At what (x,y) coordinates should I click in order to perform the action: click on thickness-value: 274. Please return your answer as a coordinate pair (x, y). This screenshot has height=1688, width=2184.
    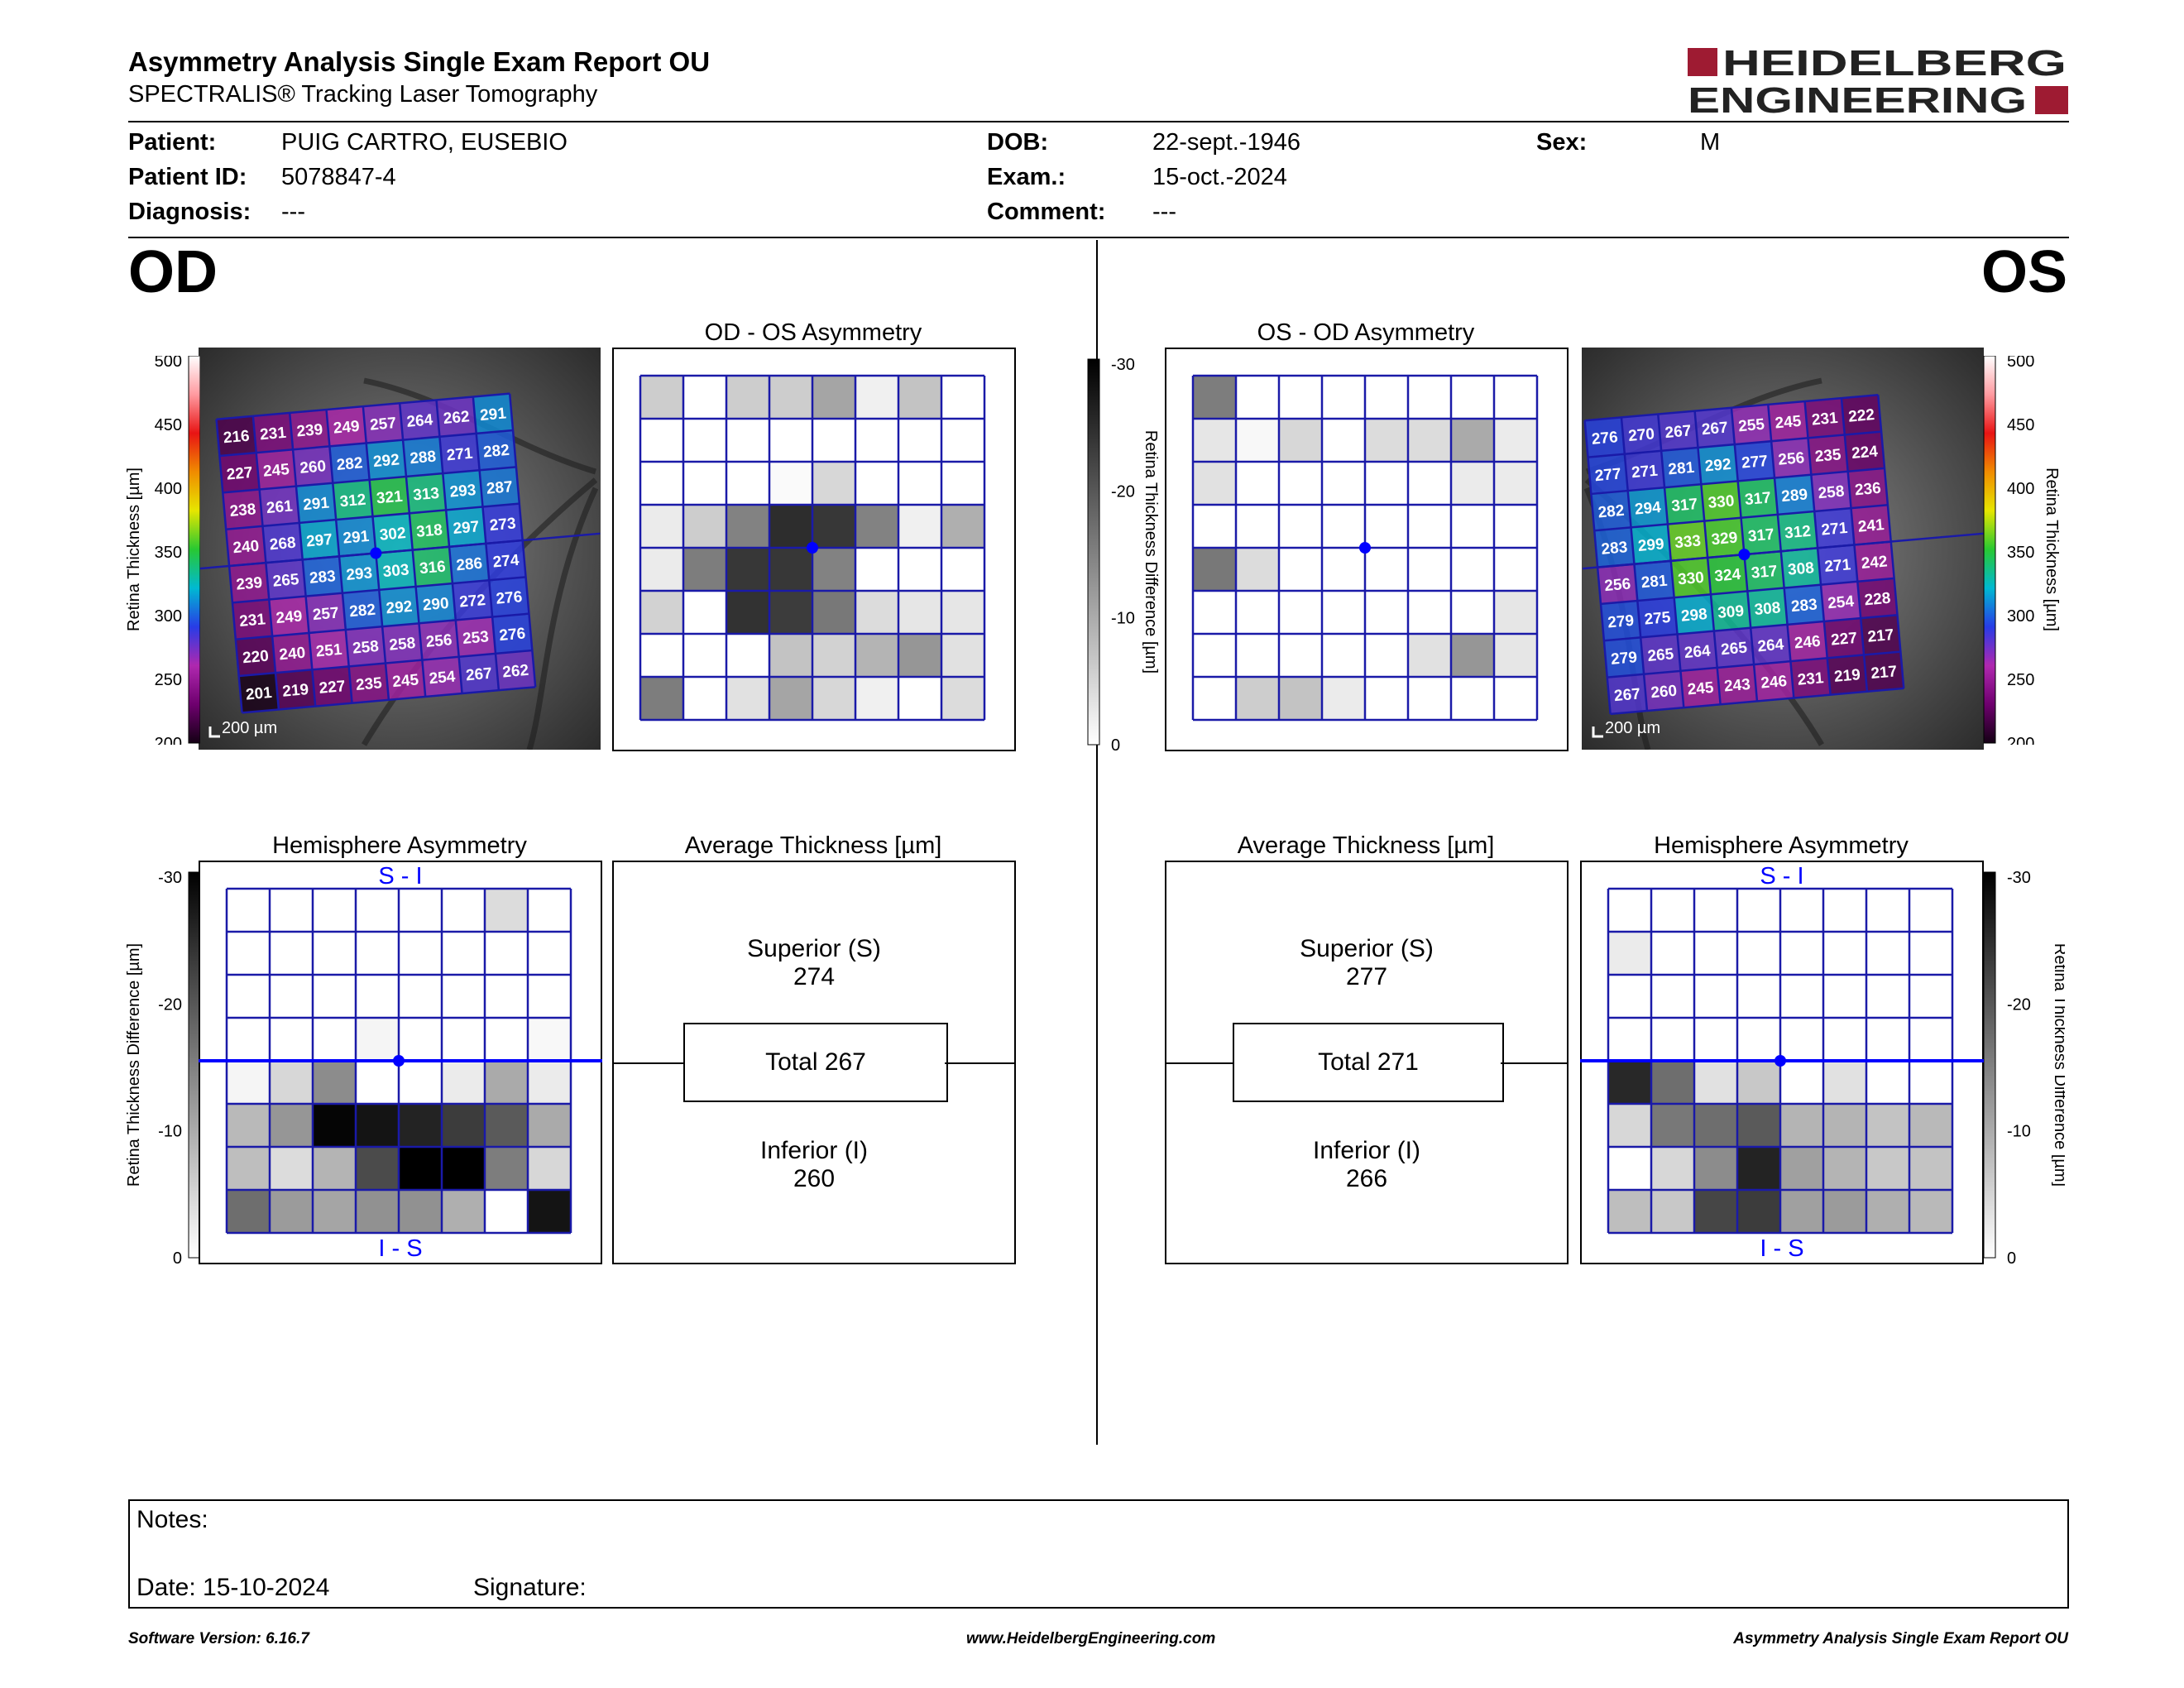
    Looking at the image, I should click on (506, 562).